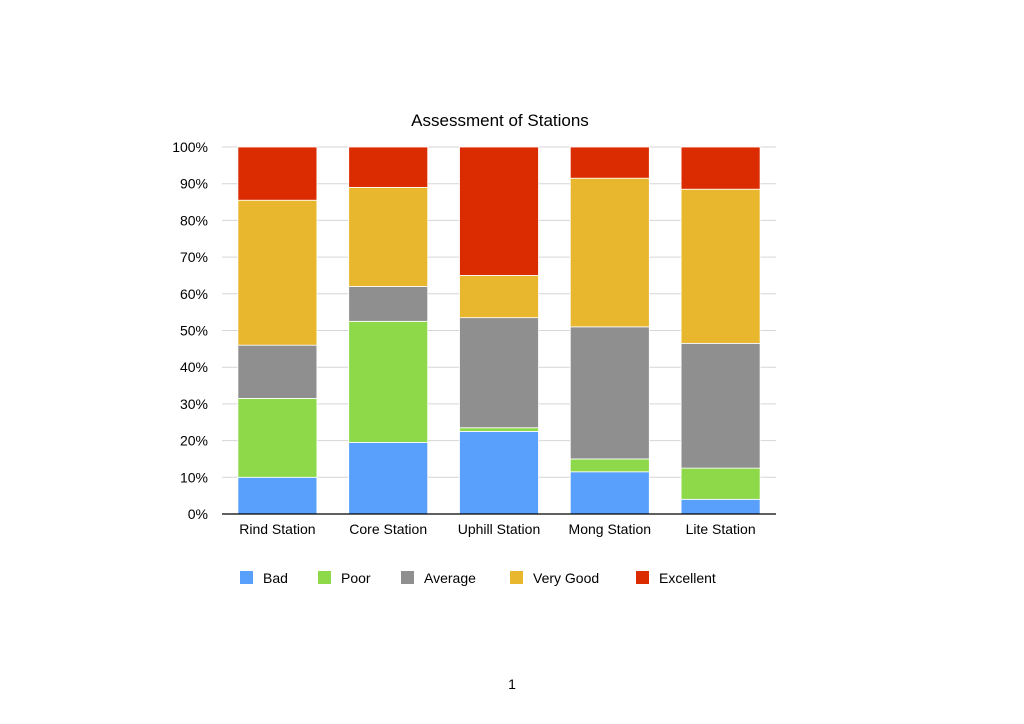 This screenshot has width=1024, height=724. I want to click on legend-label: Bad, so click(275, 578).